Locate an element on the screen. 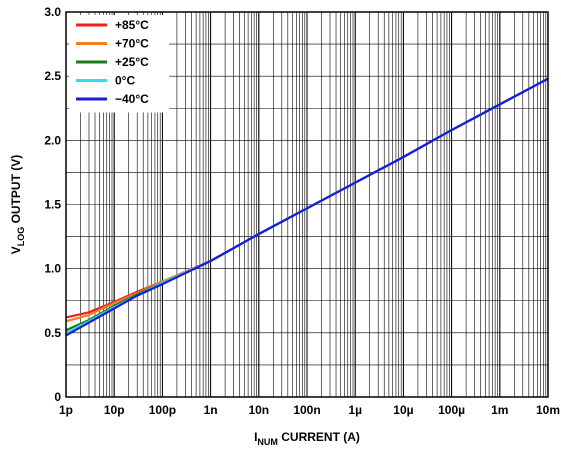 The image size is (561, 449). y-axis-title-suffix: OUTPUT (V) is located at coordinates (16, 191).